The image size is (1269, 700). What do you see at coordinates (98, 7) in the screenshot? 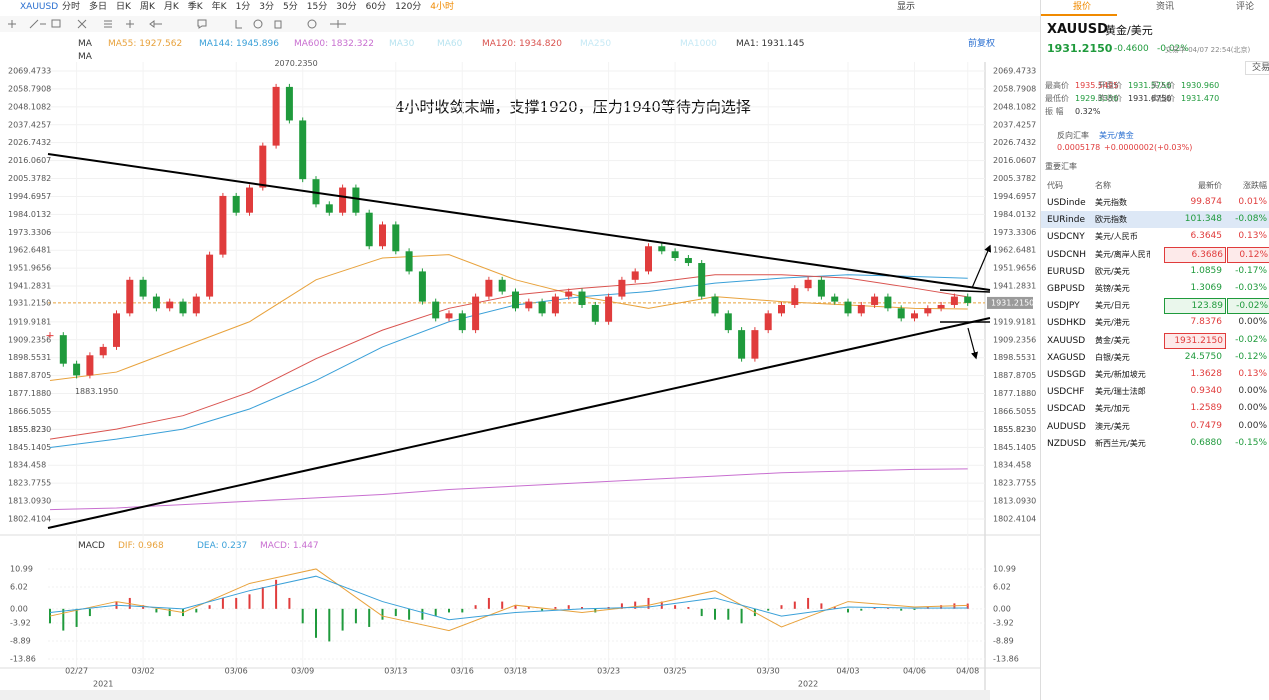
I see `period-button: 多日` at bounding box center [98, 7].